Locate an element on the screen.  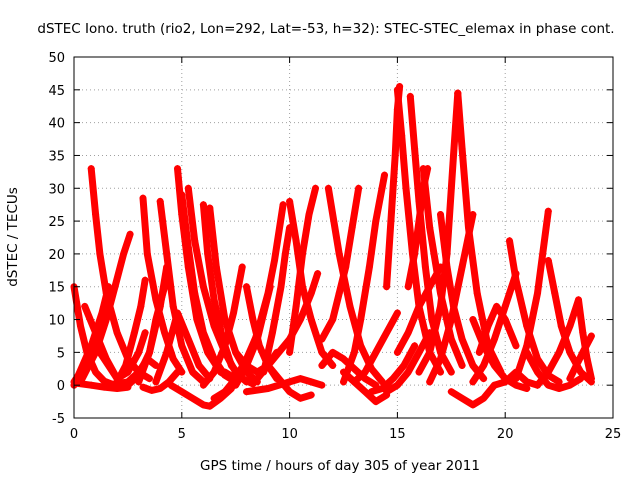
y-axis-tick-labels: -5 0 5 10 15 20 25 30 35 40 45 50 is located at coordinates (56, 239).